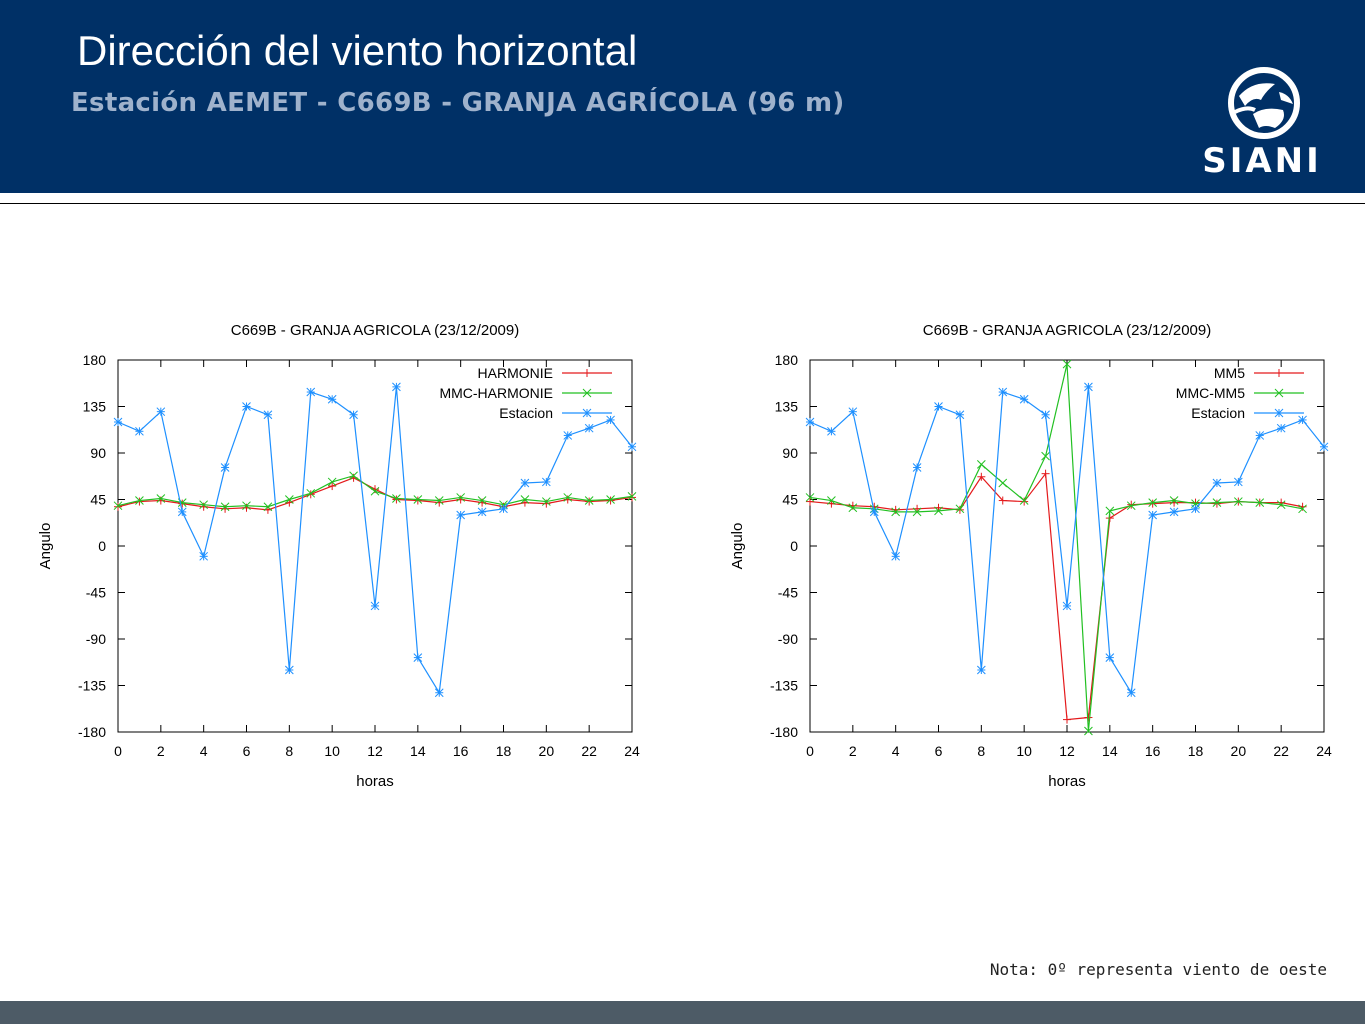 Image resolution: width=1365 pixels, height=1024 pixels. What do you see at coordinates (515, 373) in the screenshot?
I see `legend-label: HARMONIE` at bounding box center [515, 373].